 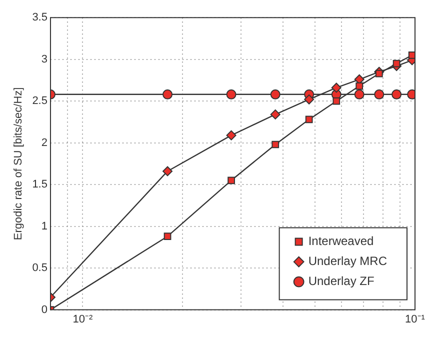 I want to click on y-tick-label: 3, so click(x=44, y=59).